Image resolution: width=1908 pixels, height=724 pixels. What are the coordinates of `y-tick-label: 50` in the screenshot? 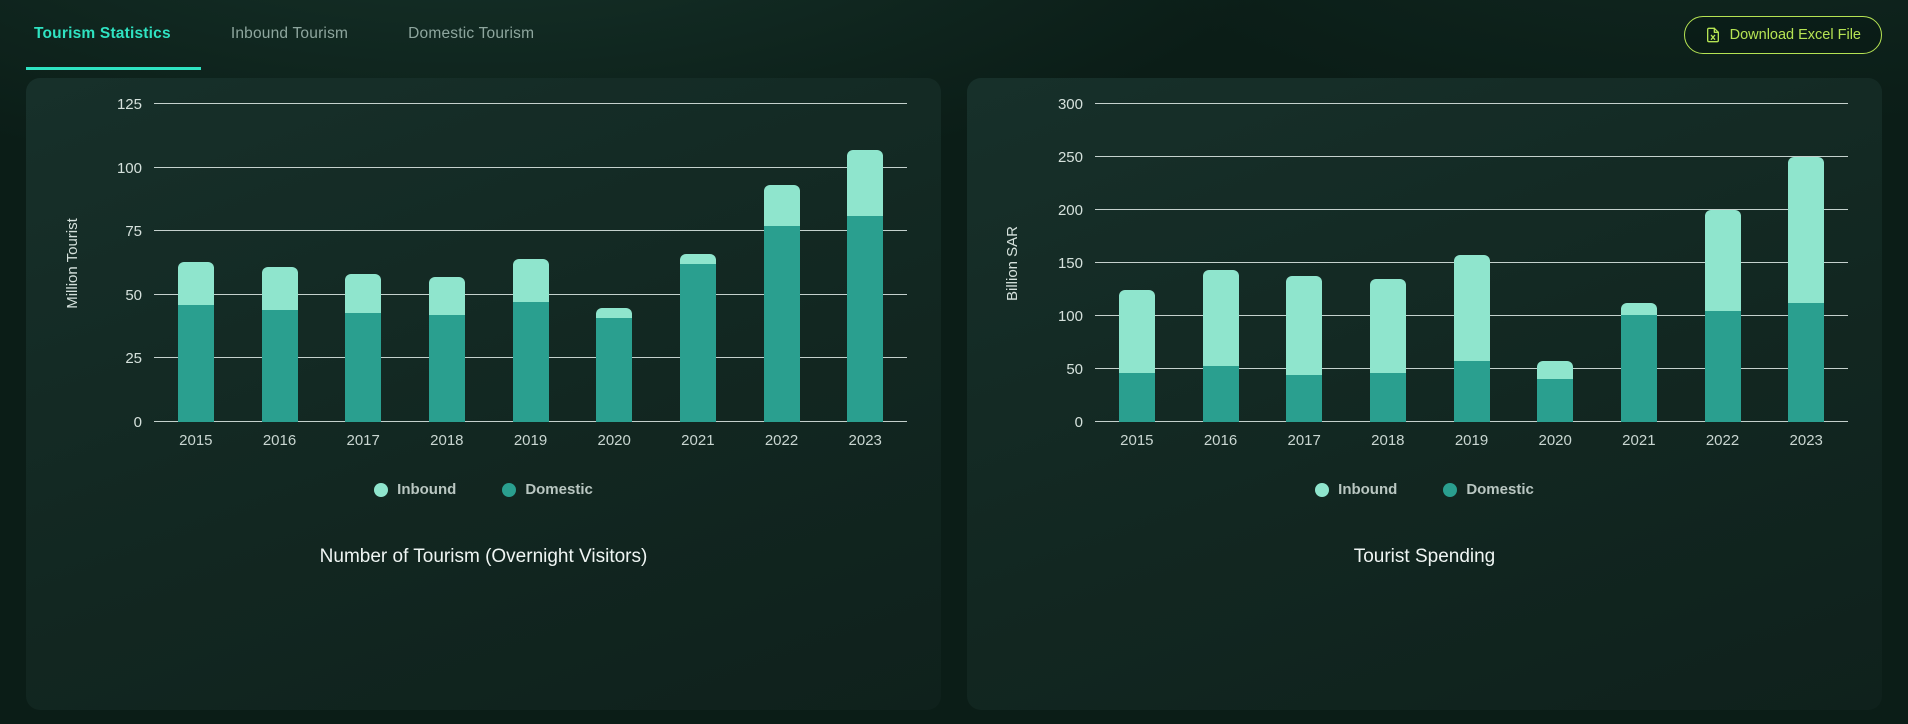 It's located at (133, 295).